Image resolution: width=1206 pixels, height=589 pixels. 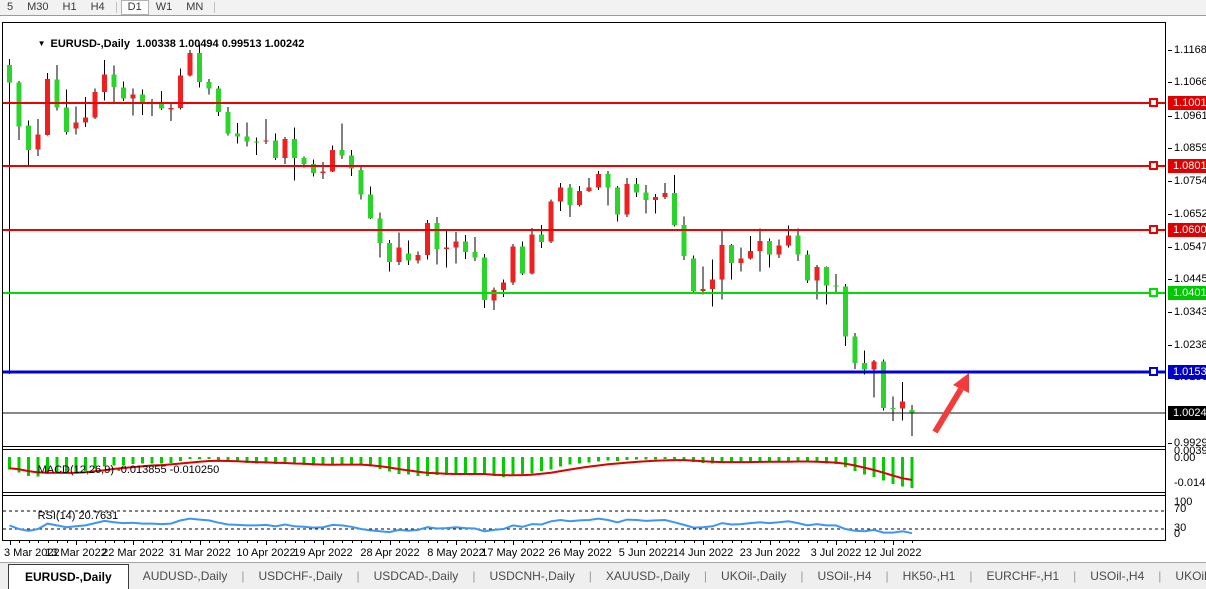 What do you see at coordinates (929, 576) in the screenshot?
I see `chart-tab: HK50-,H1` at bounding box center [929, 576].